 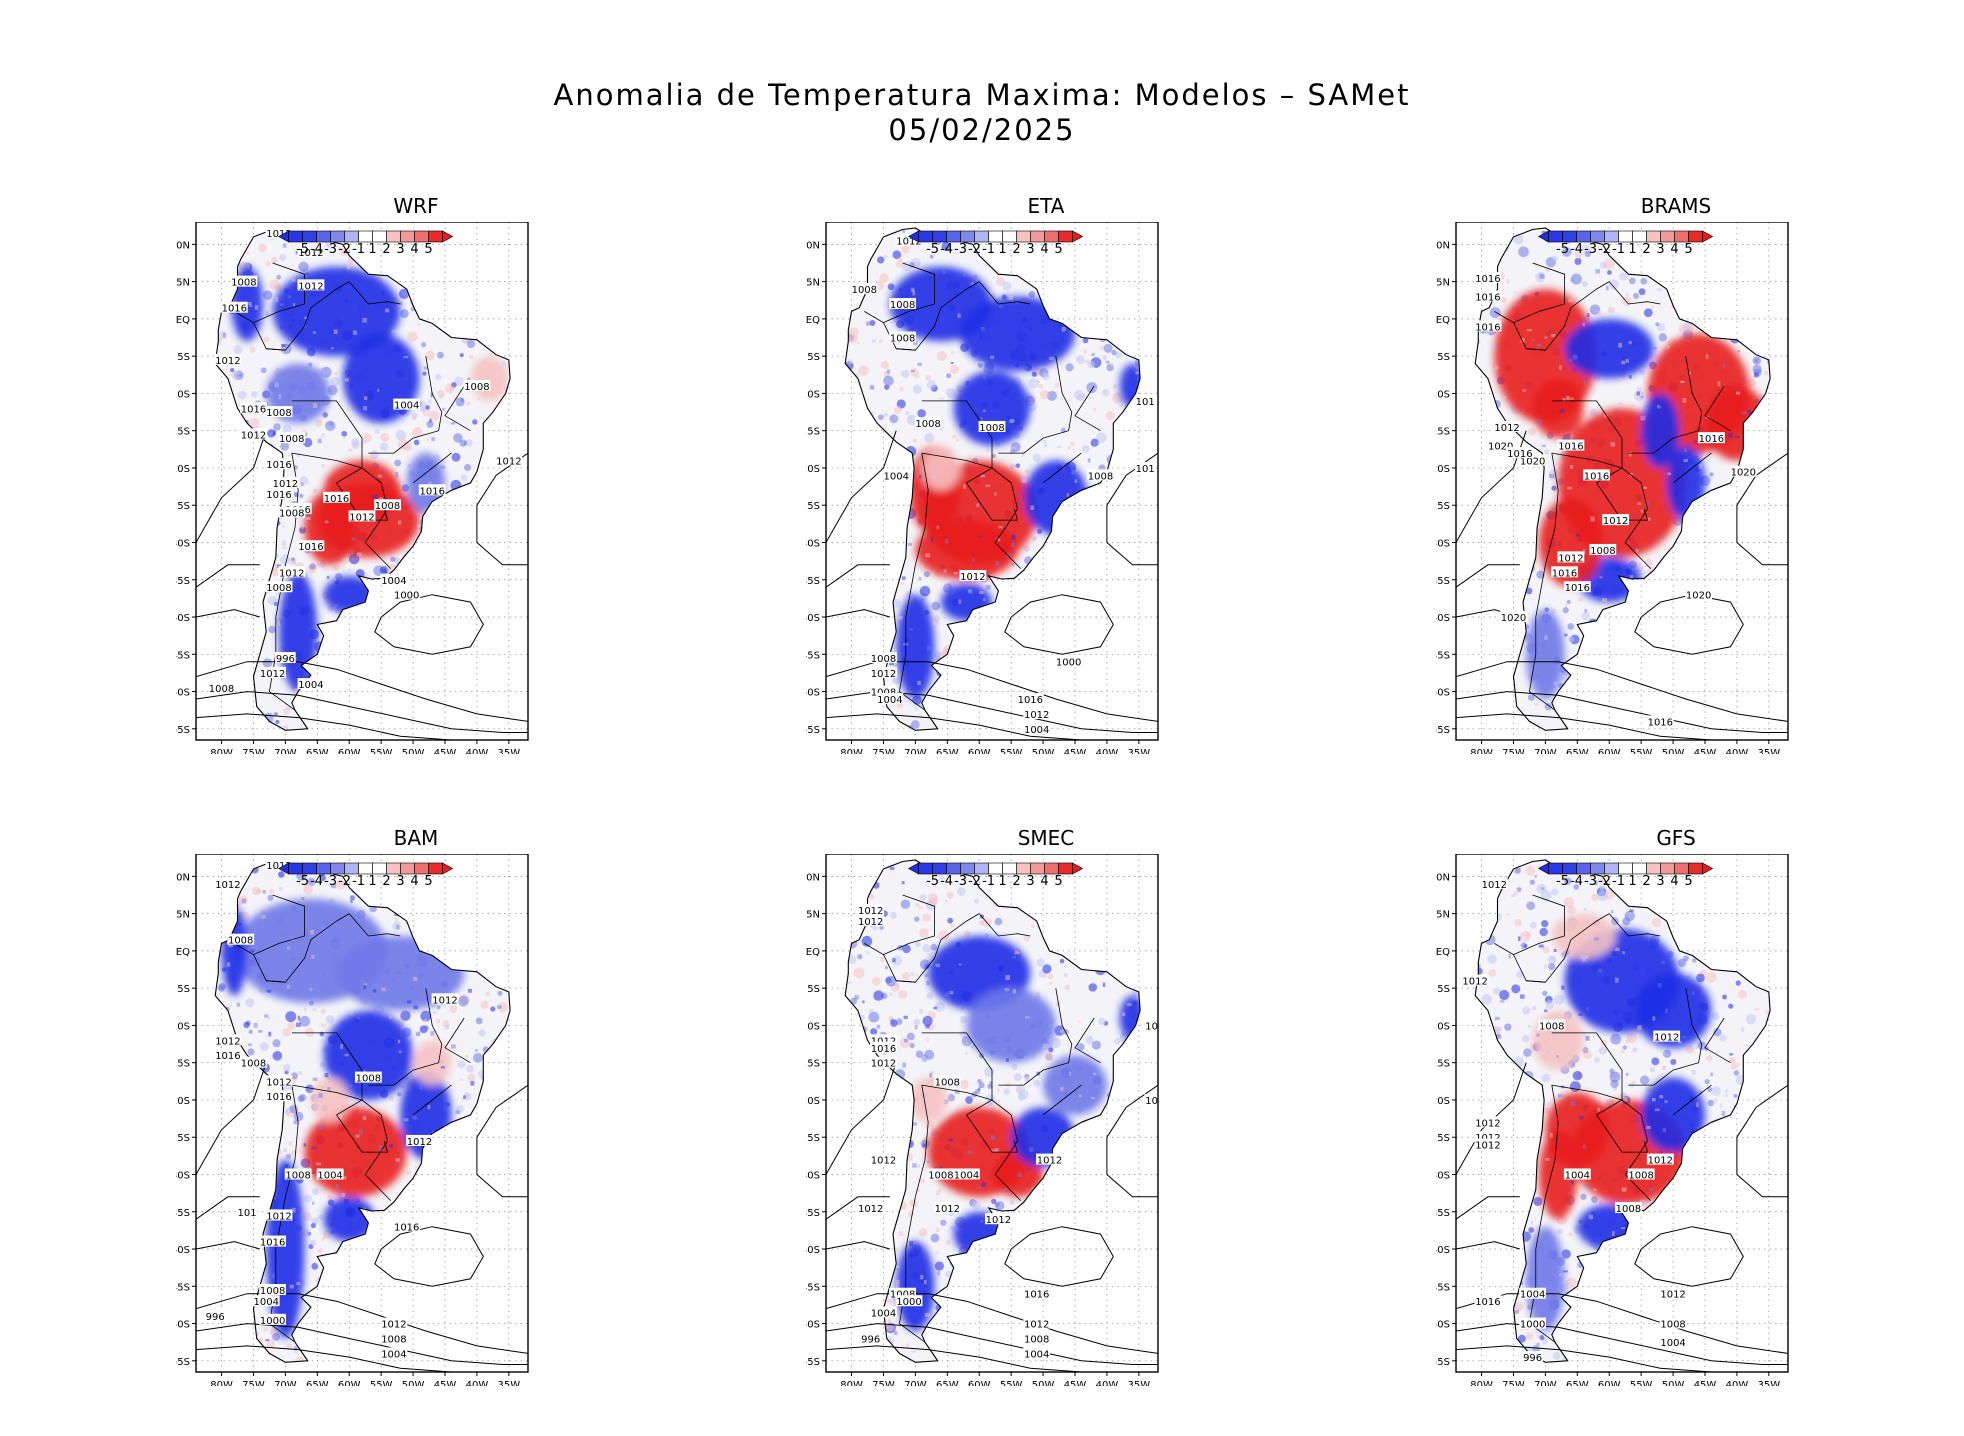 What do you see at coordinates (330, 249) in the screenshot?
I see `colorbar-tick-label: -3` at bounding box center [330, 249].